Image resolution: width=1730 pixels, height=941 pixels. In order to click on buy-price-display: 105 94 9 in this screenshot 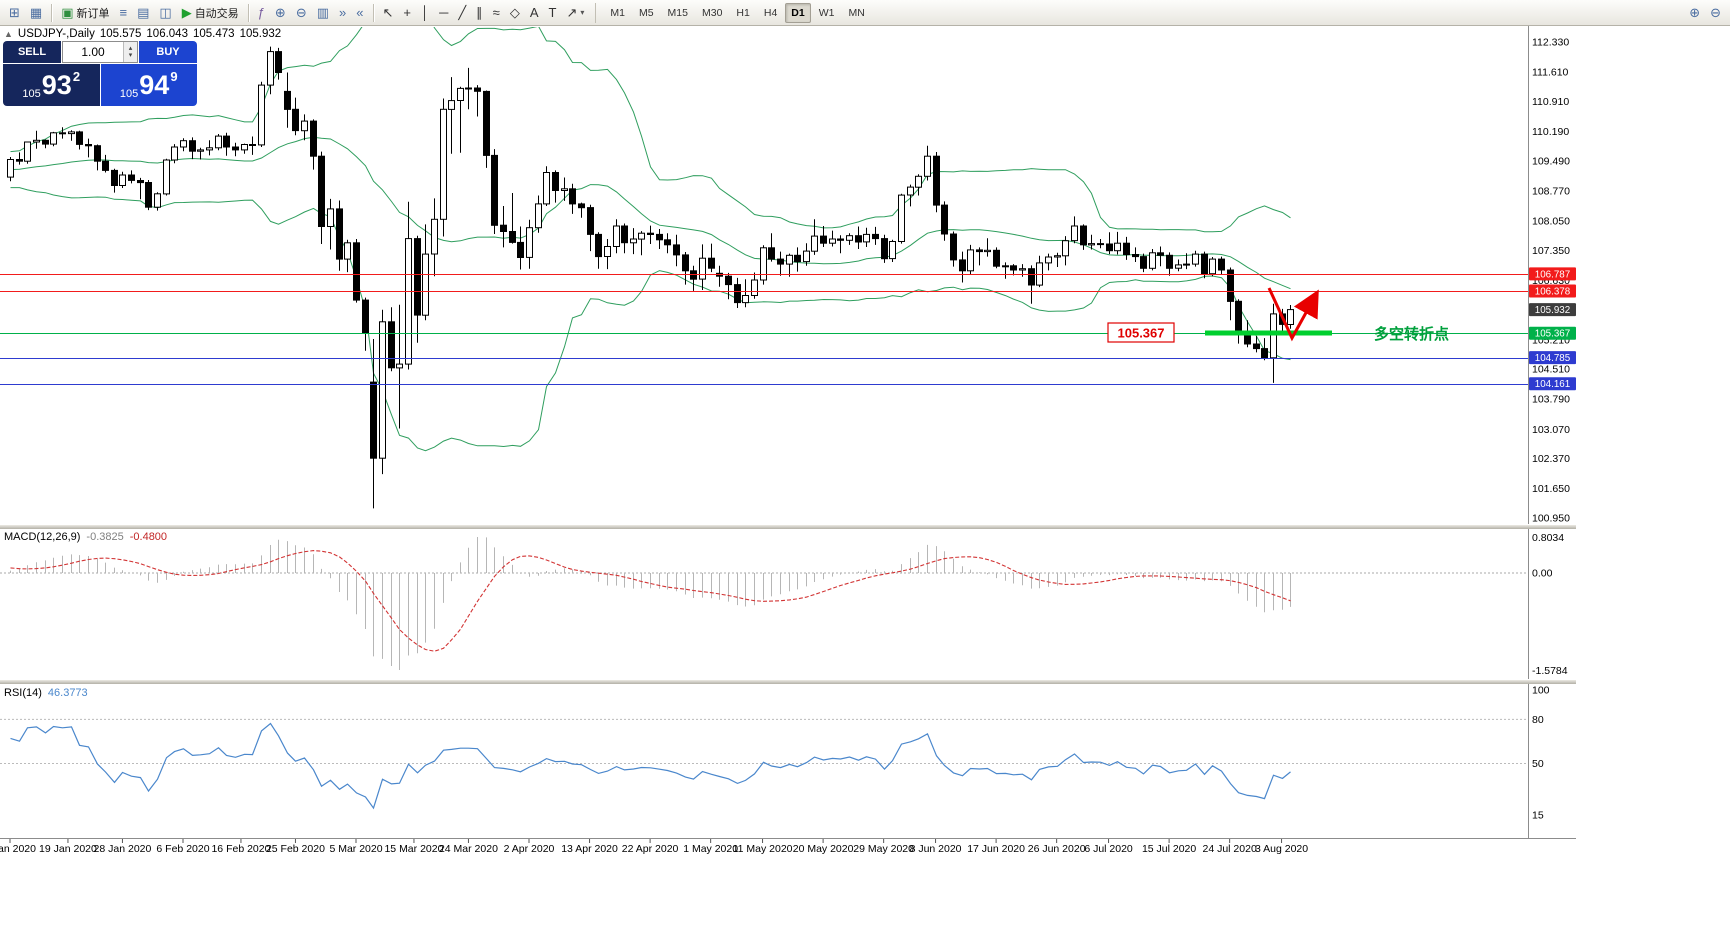, I will do `click(148, 85)`.